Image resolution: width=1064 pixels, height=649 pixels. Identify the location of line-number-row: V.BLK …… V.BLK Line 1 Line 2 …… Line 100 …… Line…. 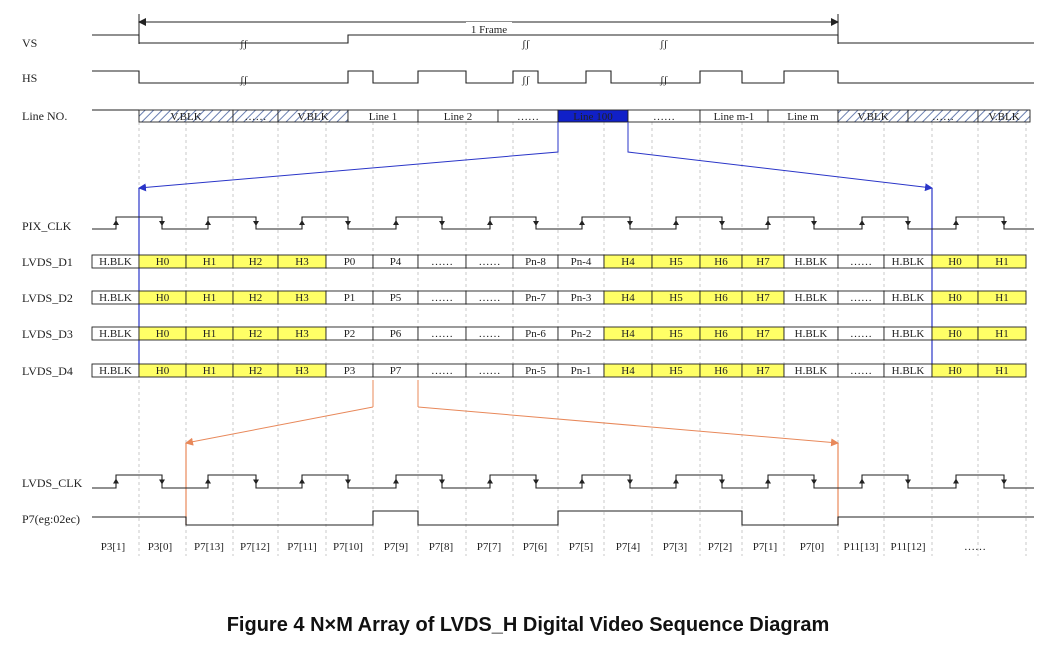
(561, 116).